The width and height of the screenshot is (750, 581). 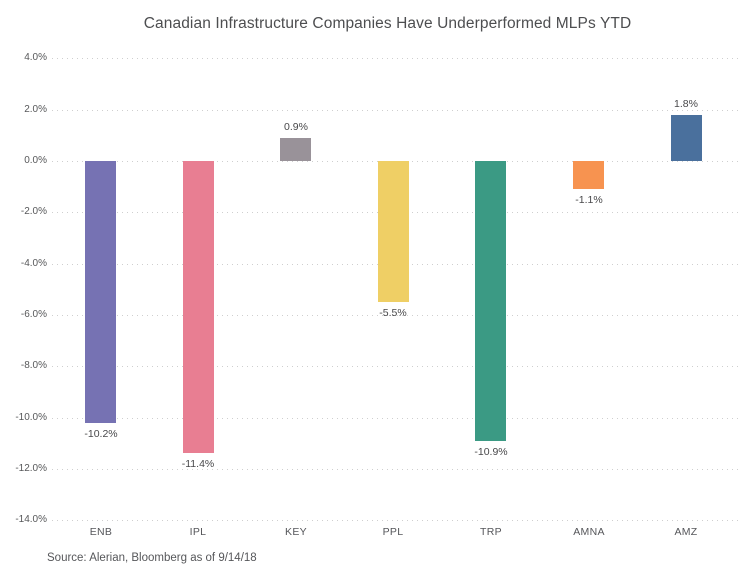 I want to click on y-tick-label: -12.0%, so click(x=31, y=468).